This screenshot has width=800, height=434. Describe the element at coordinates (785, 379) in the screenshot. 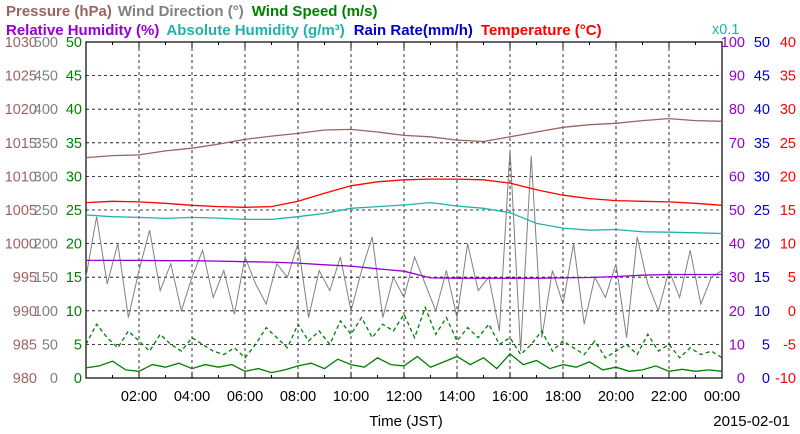

I see `y-tick-label: -10` at that location.